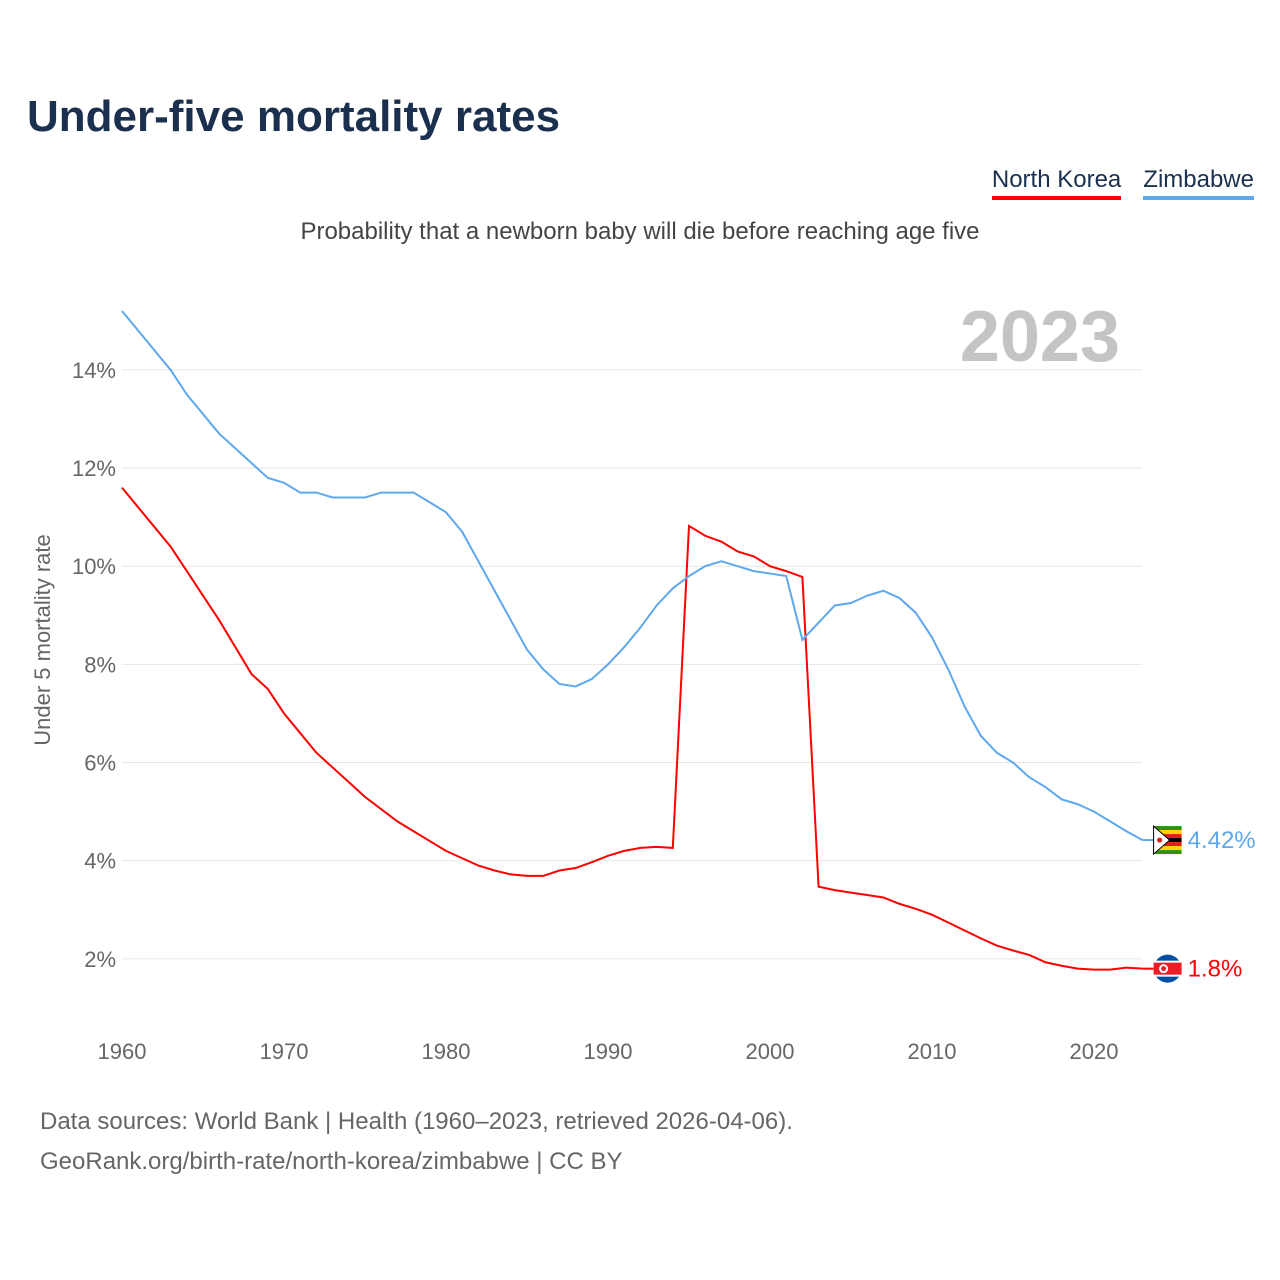 This screenshot has height=1280, width=1280. I want to click on y-tick-label: 4%, so click(100, 861).